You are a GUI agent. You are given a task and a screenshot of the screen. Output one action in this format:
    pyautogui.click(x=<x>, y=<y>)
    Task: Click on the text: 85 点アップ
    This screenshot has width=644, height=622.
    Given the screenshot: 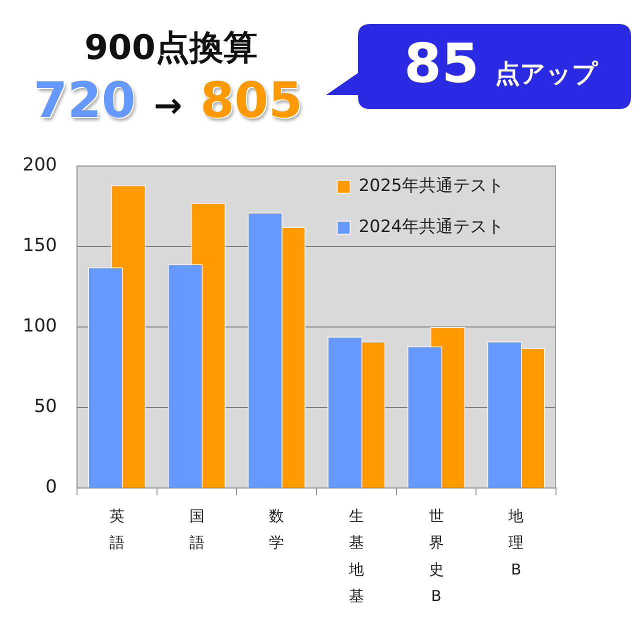 What is the action you would take?
    pyautogui.click(x=501, y=64)
    